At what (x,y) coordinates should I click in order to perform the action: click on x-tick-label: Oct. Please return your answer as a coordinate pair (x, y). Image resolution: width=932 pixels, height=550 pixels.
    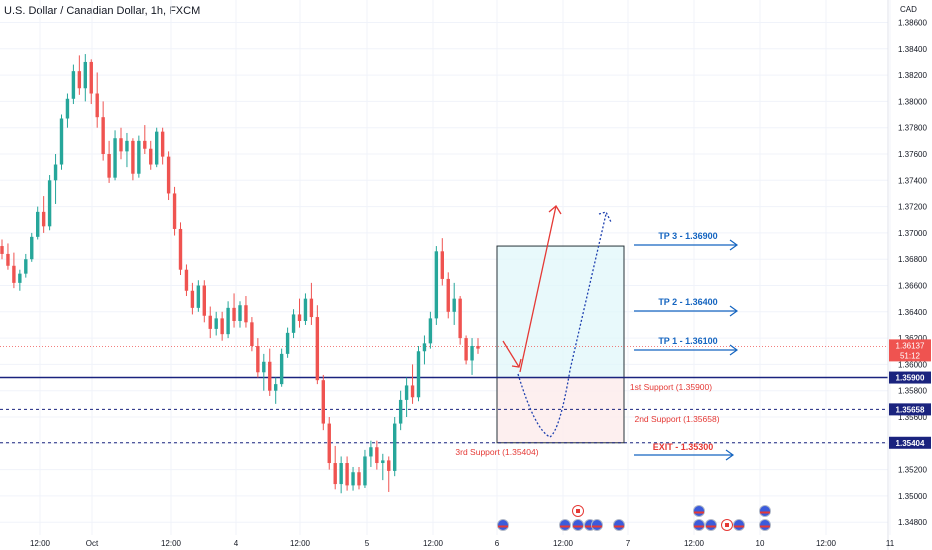
    Looking at the image, I should click on (92, 543).